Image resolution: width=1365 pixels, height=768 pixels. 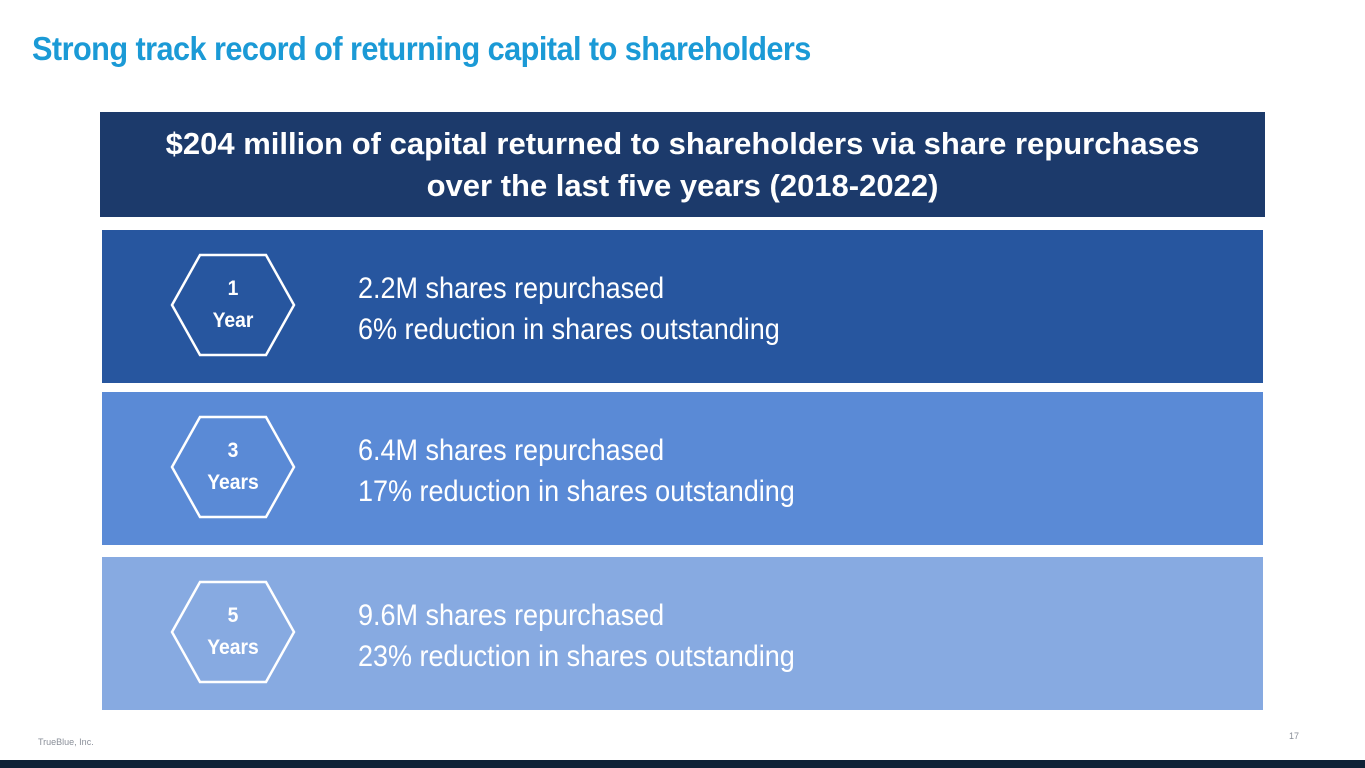 What do you see at coordinates (569, 329) in the screenshot?
I see `shares-reduction: 6% reduction in shares outstanding` at bounding box center [569, 329].